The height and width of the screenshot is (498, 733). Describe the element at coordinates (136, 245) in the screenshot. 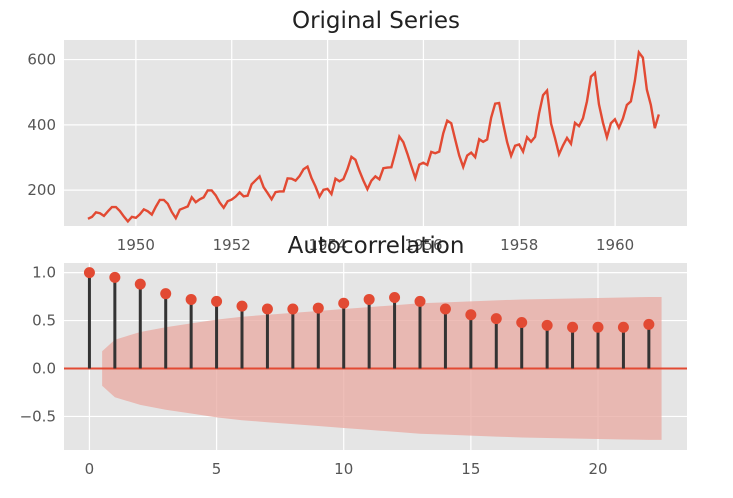

I see `x-tick-label: 1950` at that location.